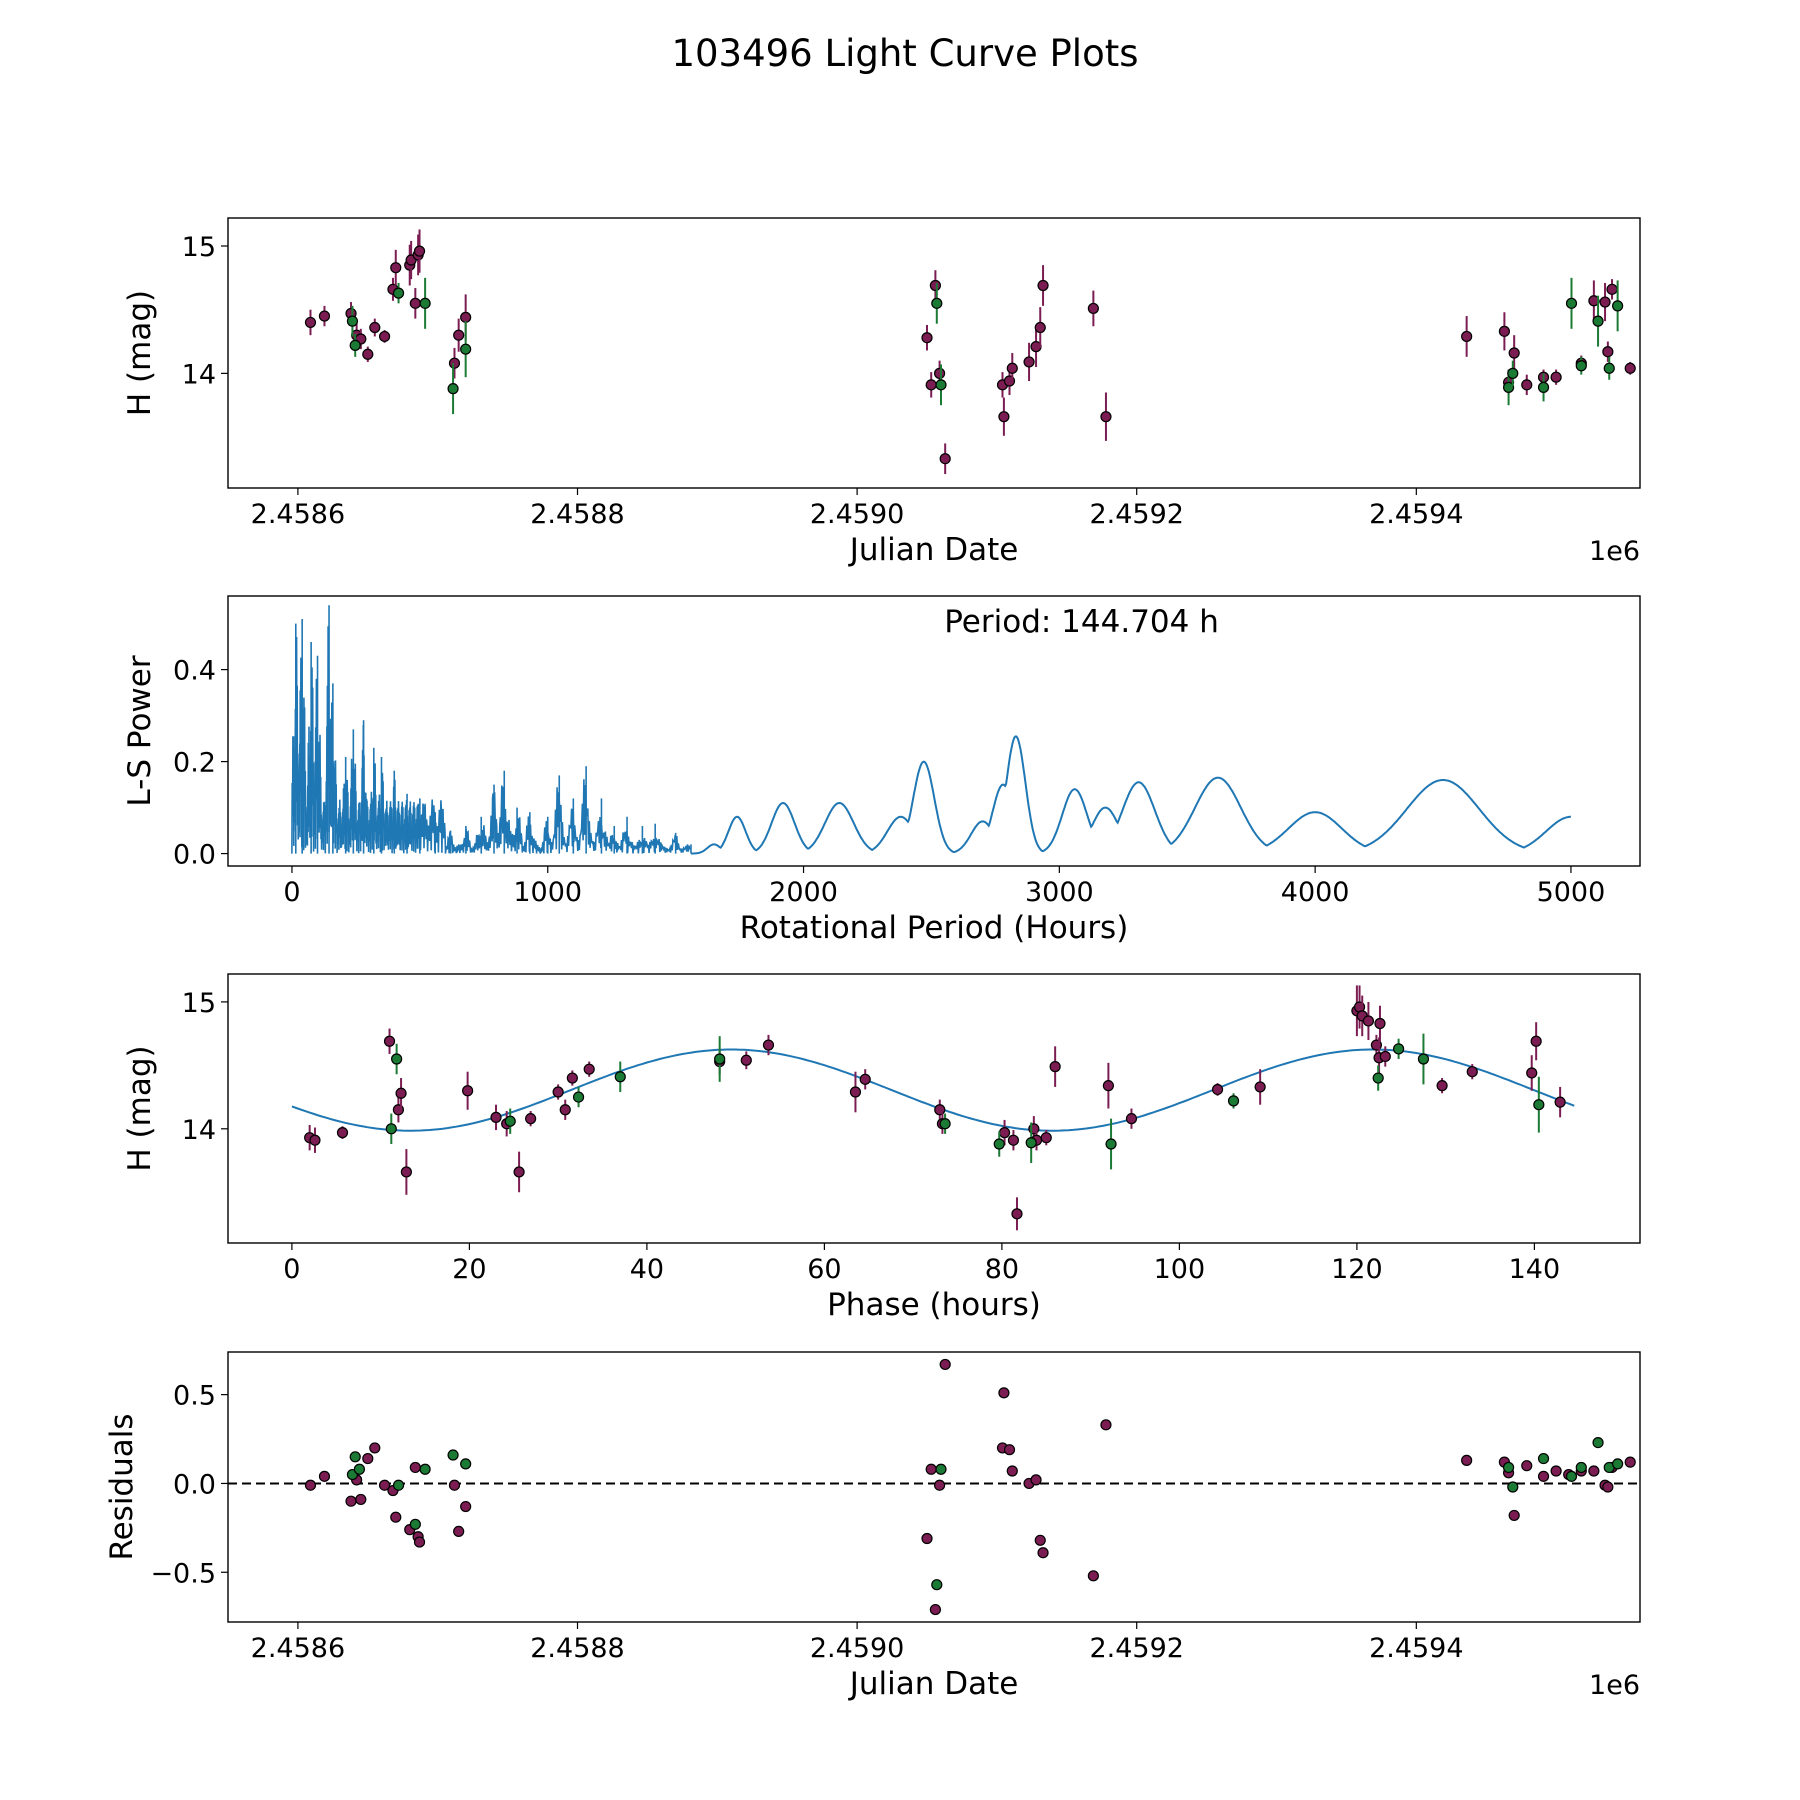 The width and height of the screenshot is (1800, 1800). Describe the element at coordinates (140, 730) in the screenshot. I see `y-axis-label: L-S Power` at that location.